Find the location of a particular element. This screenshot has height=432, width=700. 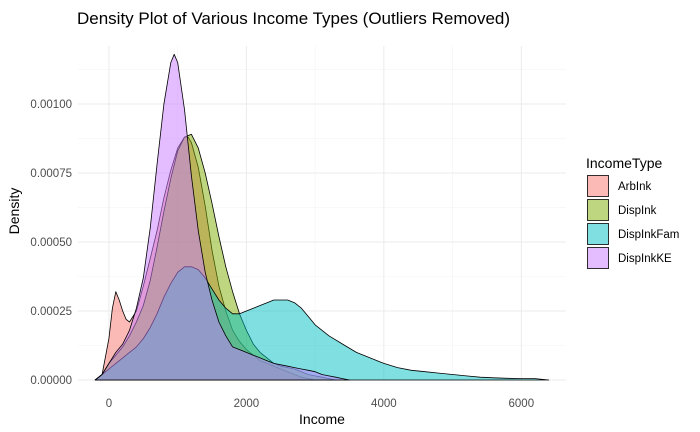

legend-label-arbink: ArbInk is located at coordinates (634, 187).